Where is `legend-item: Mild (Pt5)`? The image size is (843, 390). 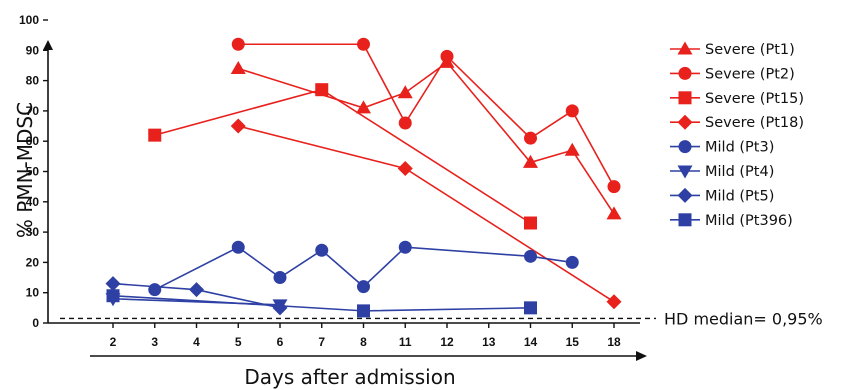
legend-item: Mild (Pt5) is located at coordinates (722, 195).